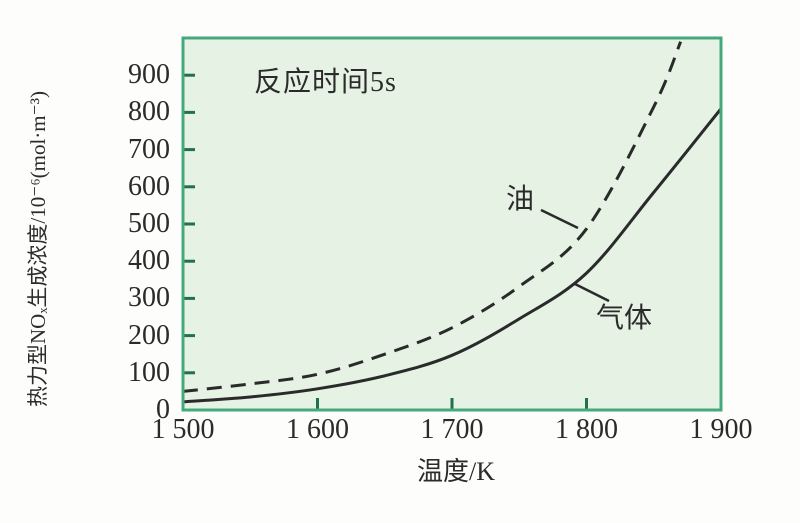 This screenshot has width=800, height=523. What do you see at coordinates (149, 372) in the screenshot?
I see `y-tick-label: 100` at bounding box center [149, 372].